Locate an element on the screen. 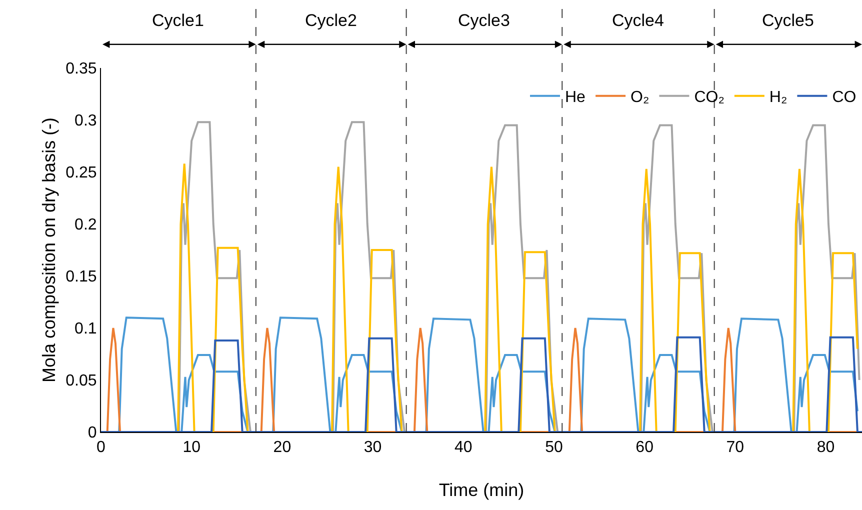 The width and height of the screenshot is (862, 510). x-tick-label: 10 is located at coordinates (191, 447).